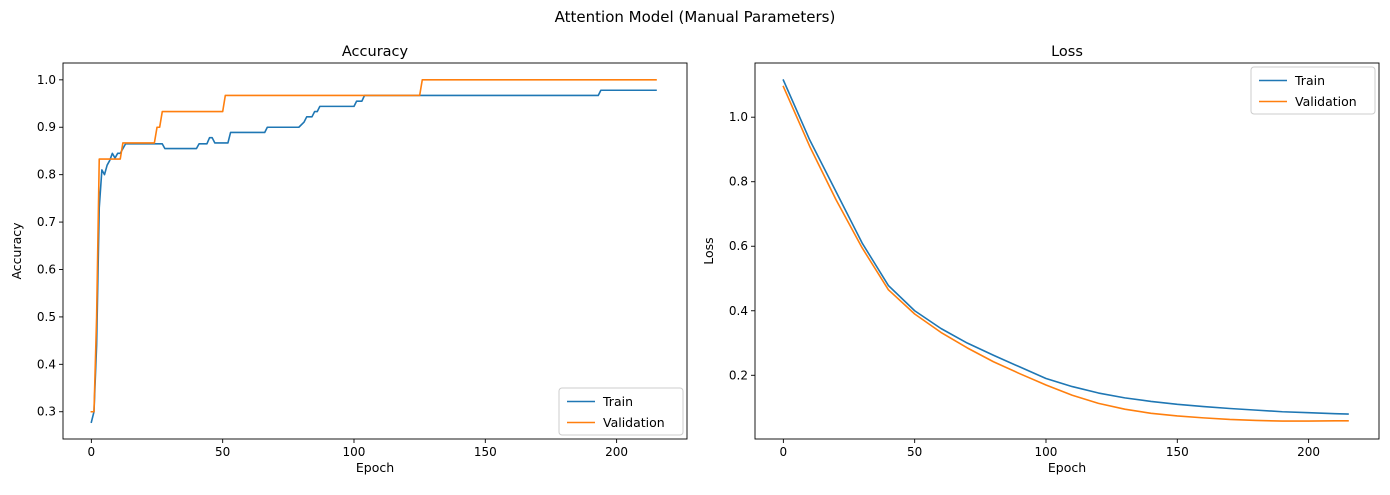  I want to click on accuracy-xtick-label: 100, so click(354, 452).